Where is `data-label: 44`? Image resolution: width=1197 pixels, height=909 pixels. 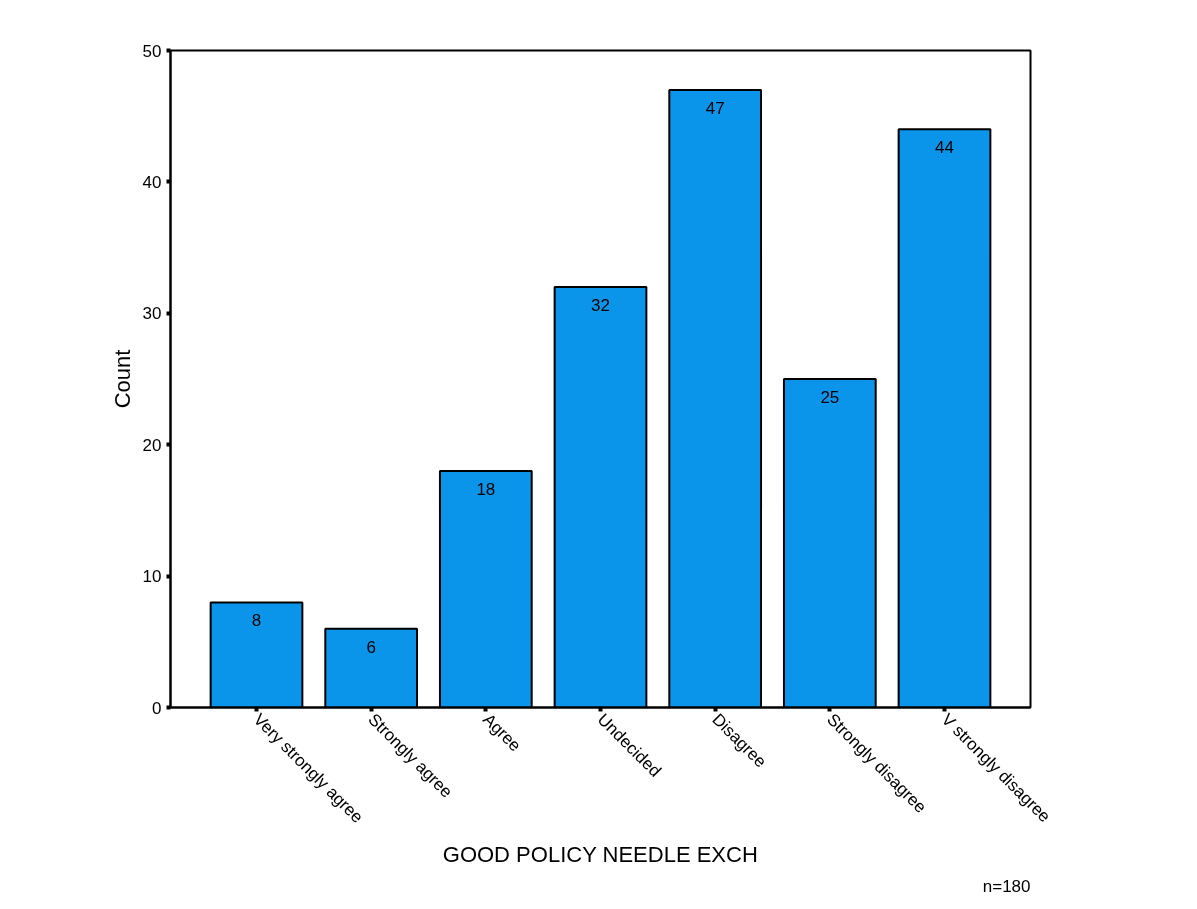 data-label: 44 is located at coordinates (944, 148).